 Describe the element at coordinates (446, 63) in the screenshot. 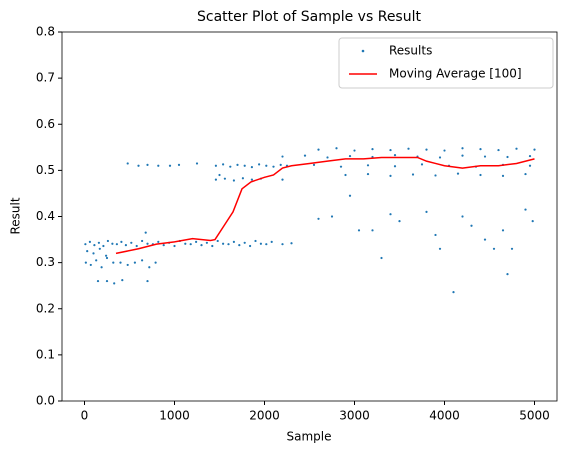

I see `legend-box` at that location.